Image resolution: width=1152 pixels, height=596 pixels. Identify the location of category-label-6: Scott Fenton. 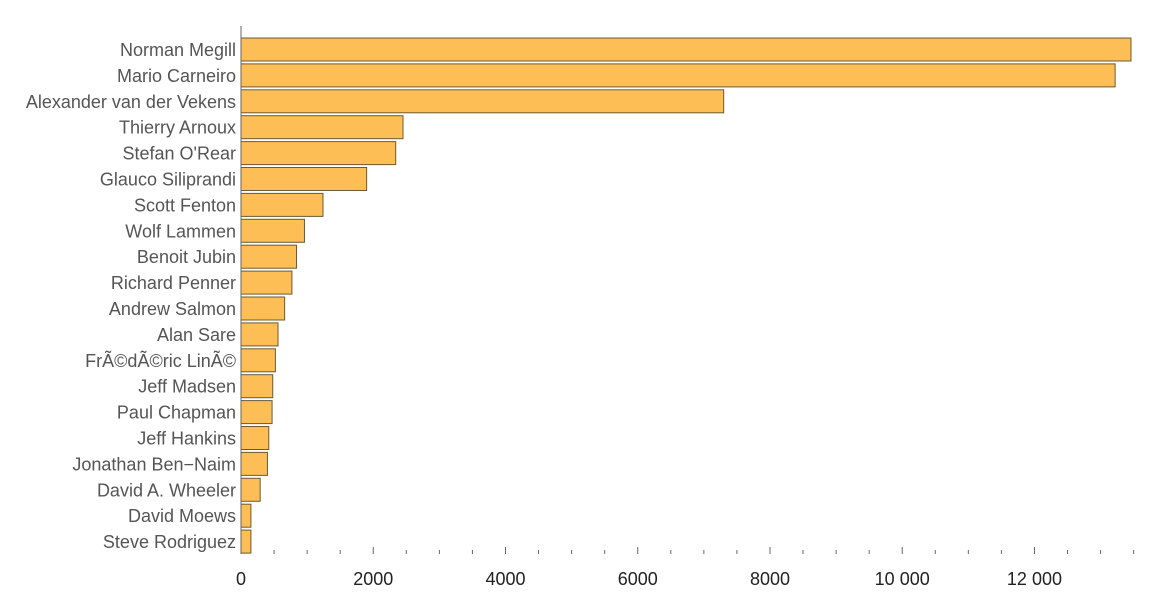
(185, 205).